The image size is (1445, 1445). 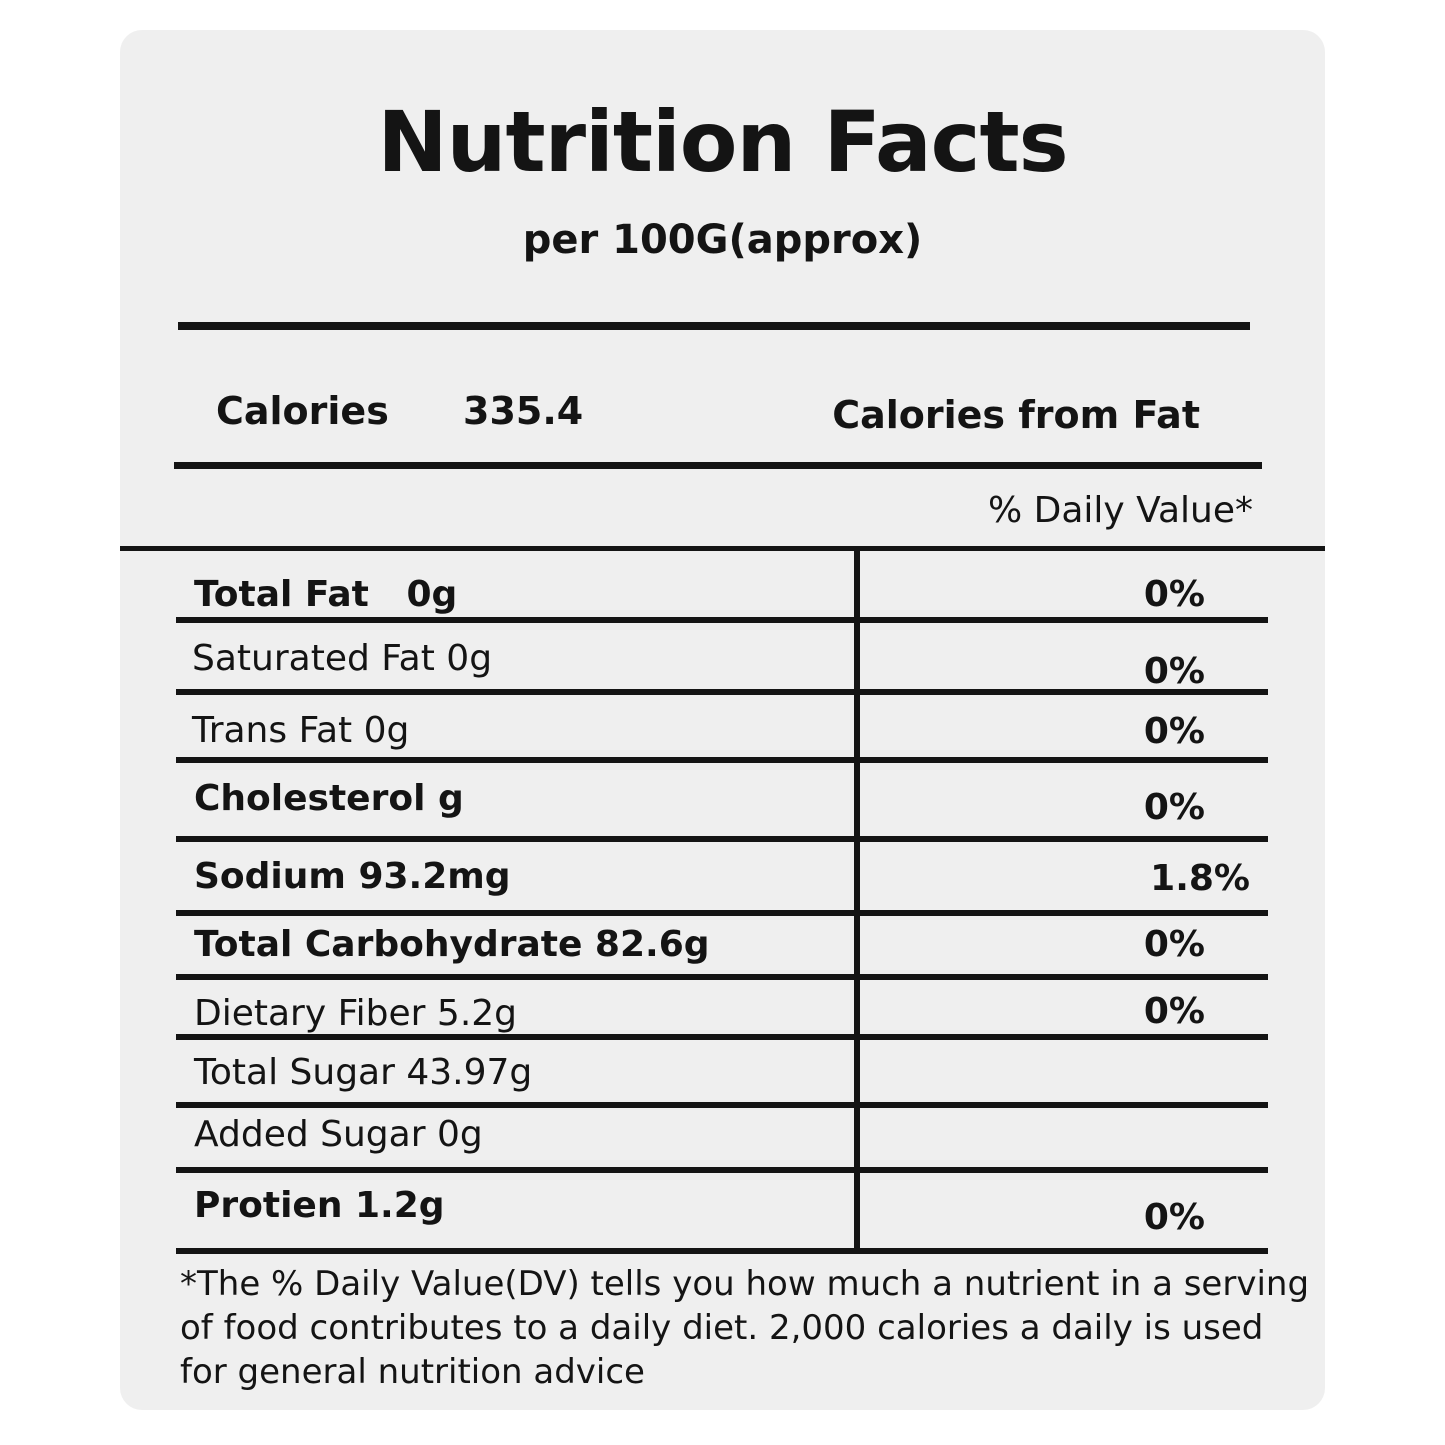 What do you see at coordinates (1174, 944) in the screenshot?
I see `nutrient-dv-total-carbohydrate: 0%` at bounding box center [1174, 944].